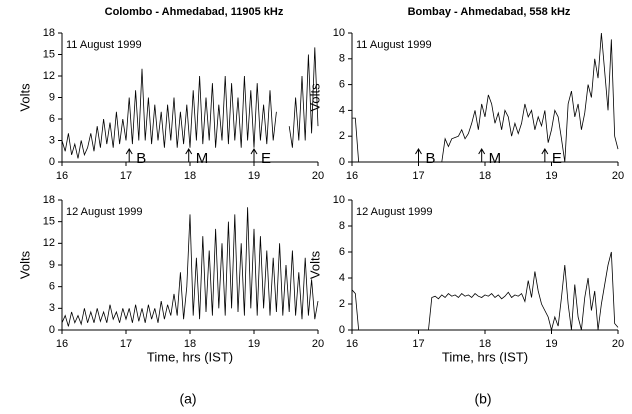  Describe the element at coordinates (482, 399) in the screenshot. I see `panel-caption: (b)` at that location.